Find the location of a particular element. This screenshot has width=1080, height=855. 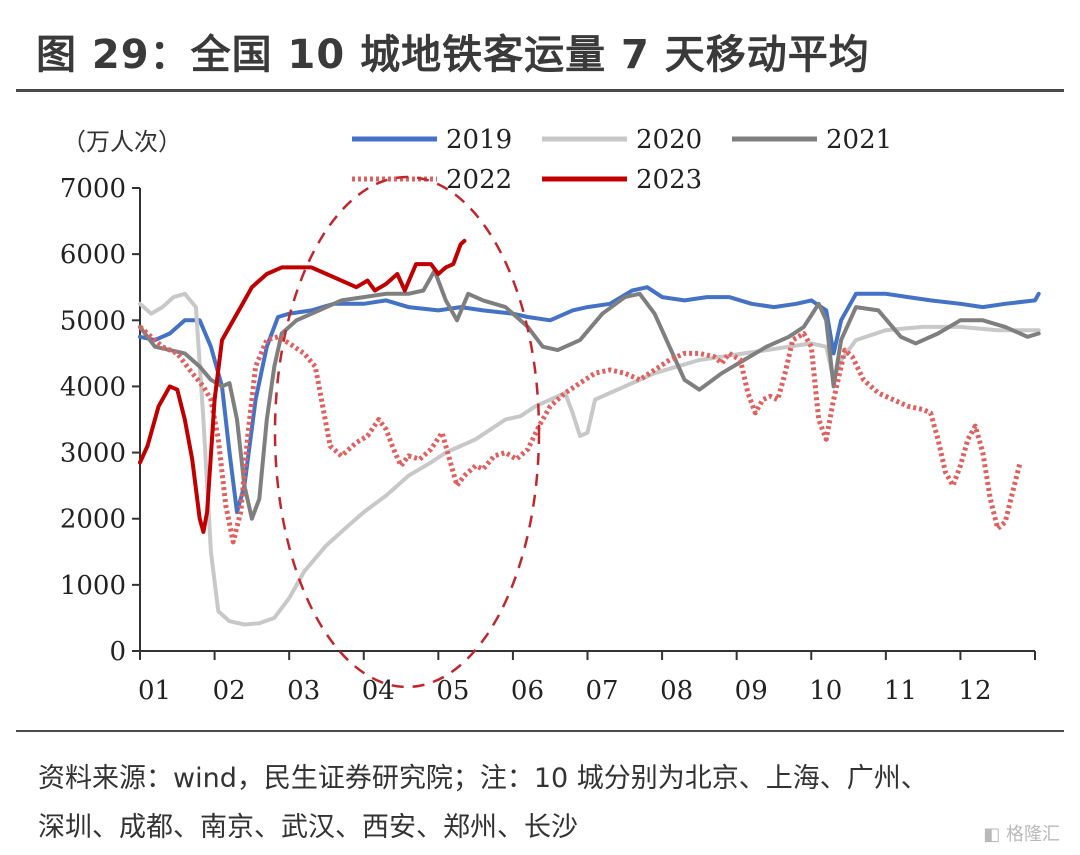

series-line-2023 is located at coordinates (302, 386).